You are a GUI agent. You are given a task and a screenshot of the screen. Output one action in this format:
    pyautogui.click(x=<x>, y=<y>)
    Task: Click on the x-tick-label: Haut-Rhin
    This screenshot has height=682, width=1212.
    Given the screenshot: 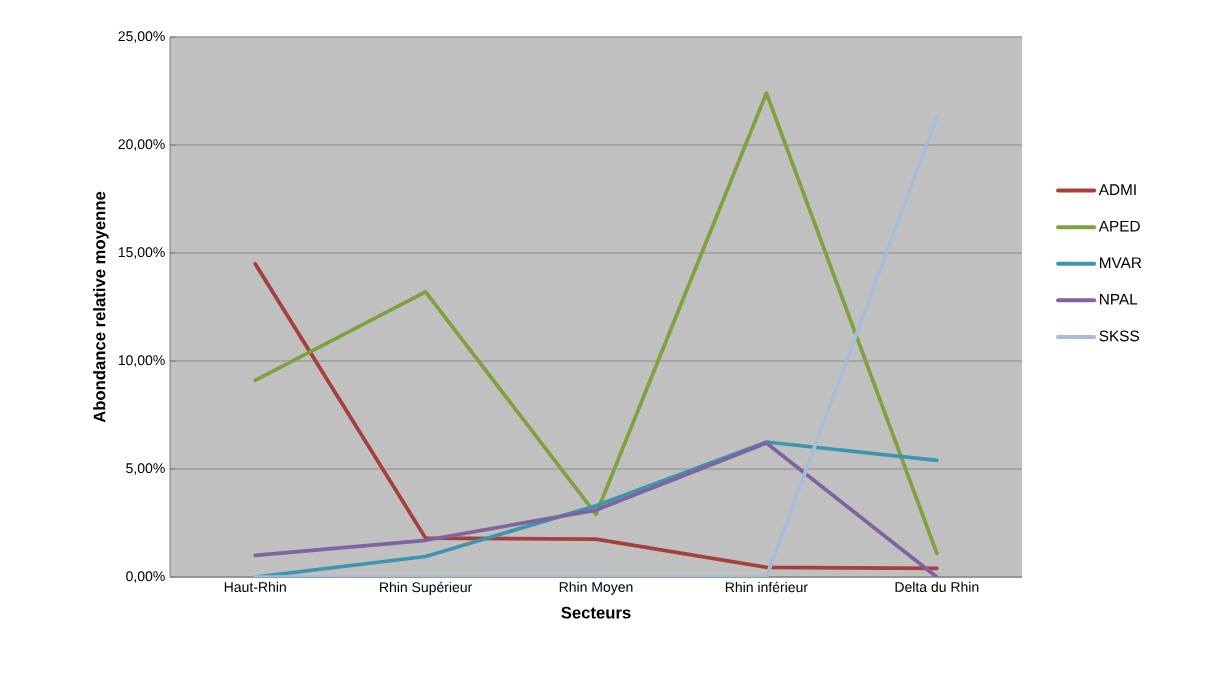 What is the action you would take?
    pyautogui.click(x=255, y=586)
    